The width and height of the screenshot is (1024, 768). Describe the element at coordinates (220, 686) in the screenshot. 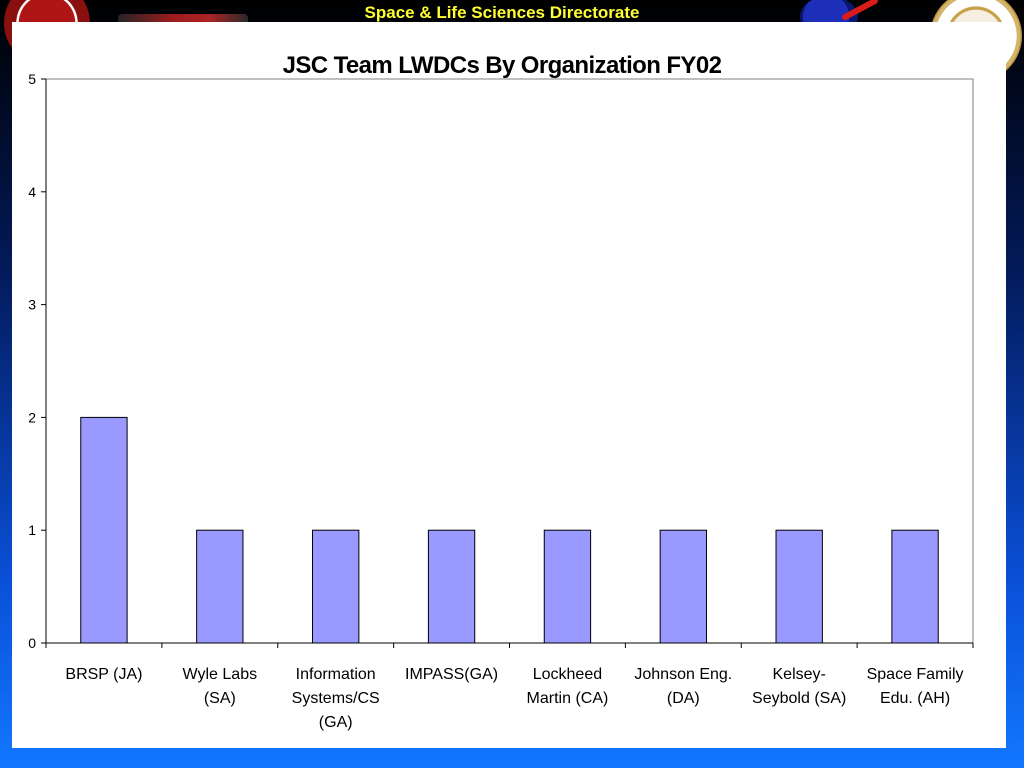

I see `x-category-label: Wyle Labs (SA)` at that location.